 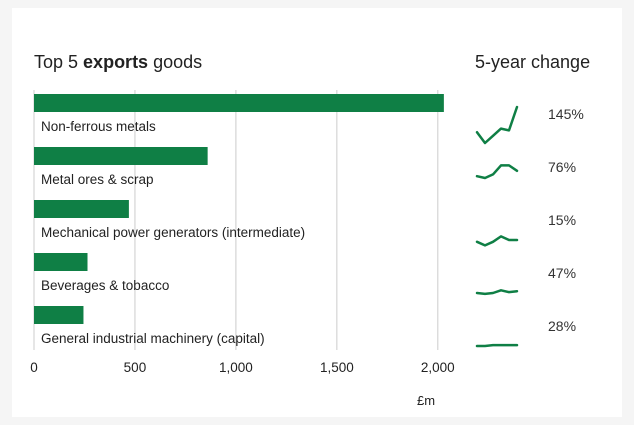 I want to click on five-year-change-values: 145% 76% 15% 47% 28%, so click(x=566, y=220).